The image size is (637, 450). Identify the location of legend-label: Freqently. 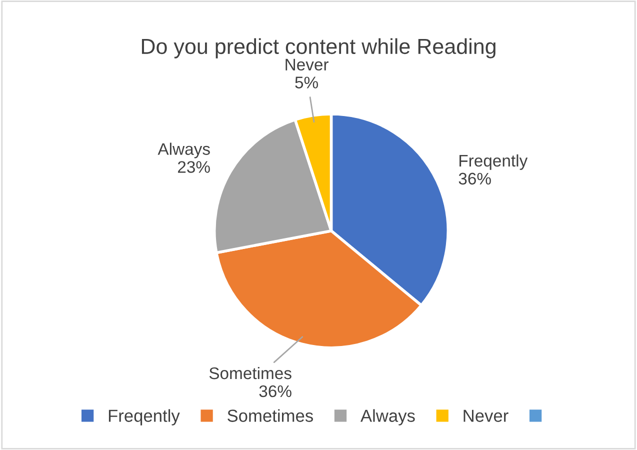
(144, 417).